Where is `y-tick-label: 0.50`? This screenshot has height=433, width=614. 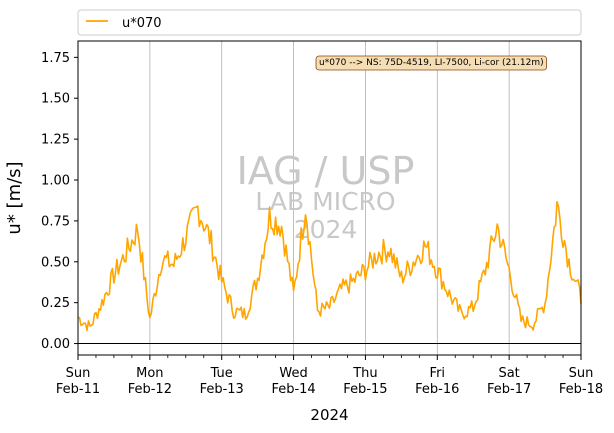
y-tick-label: 0.50 is located at coordinates (55, 262).